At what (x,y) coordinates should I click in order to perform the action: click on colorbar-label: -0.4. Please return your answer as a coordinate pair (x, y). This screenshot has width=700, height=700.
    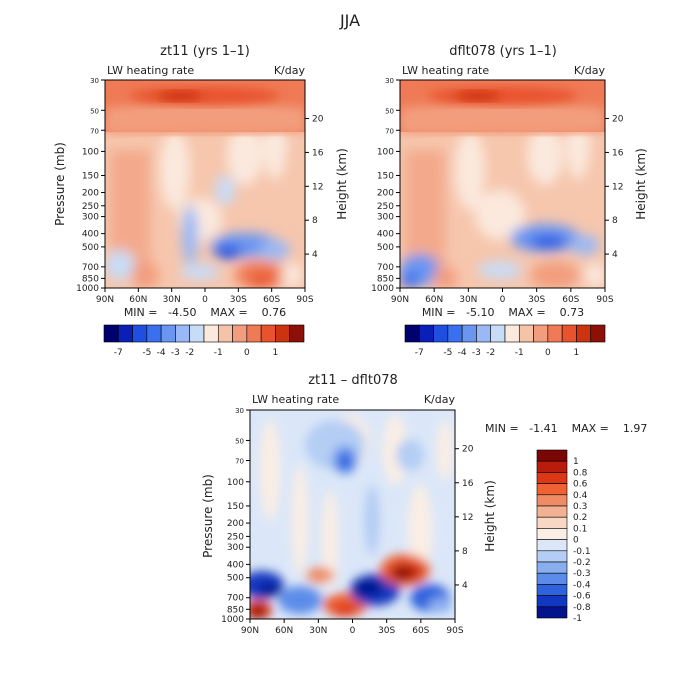
    Looking at the image, I should click on (582, 585).